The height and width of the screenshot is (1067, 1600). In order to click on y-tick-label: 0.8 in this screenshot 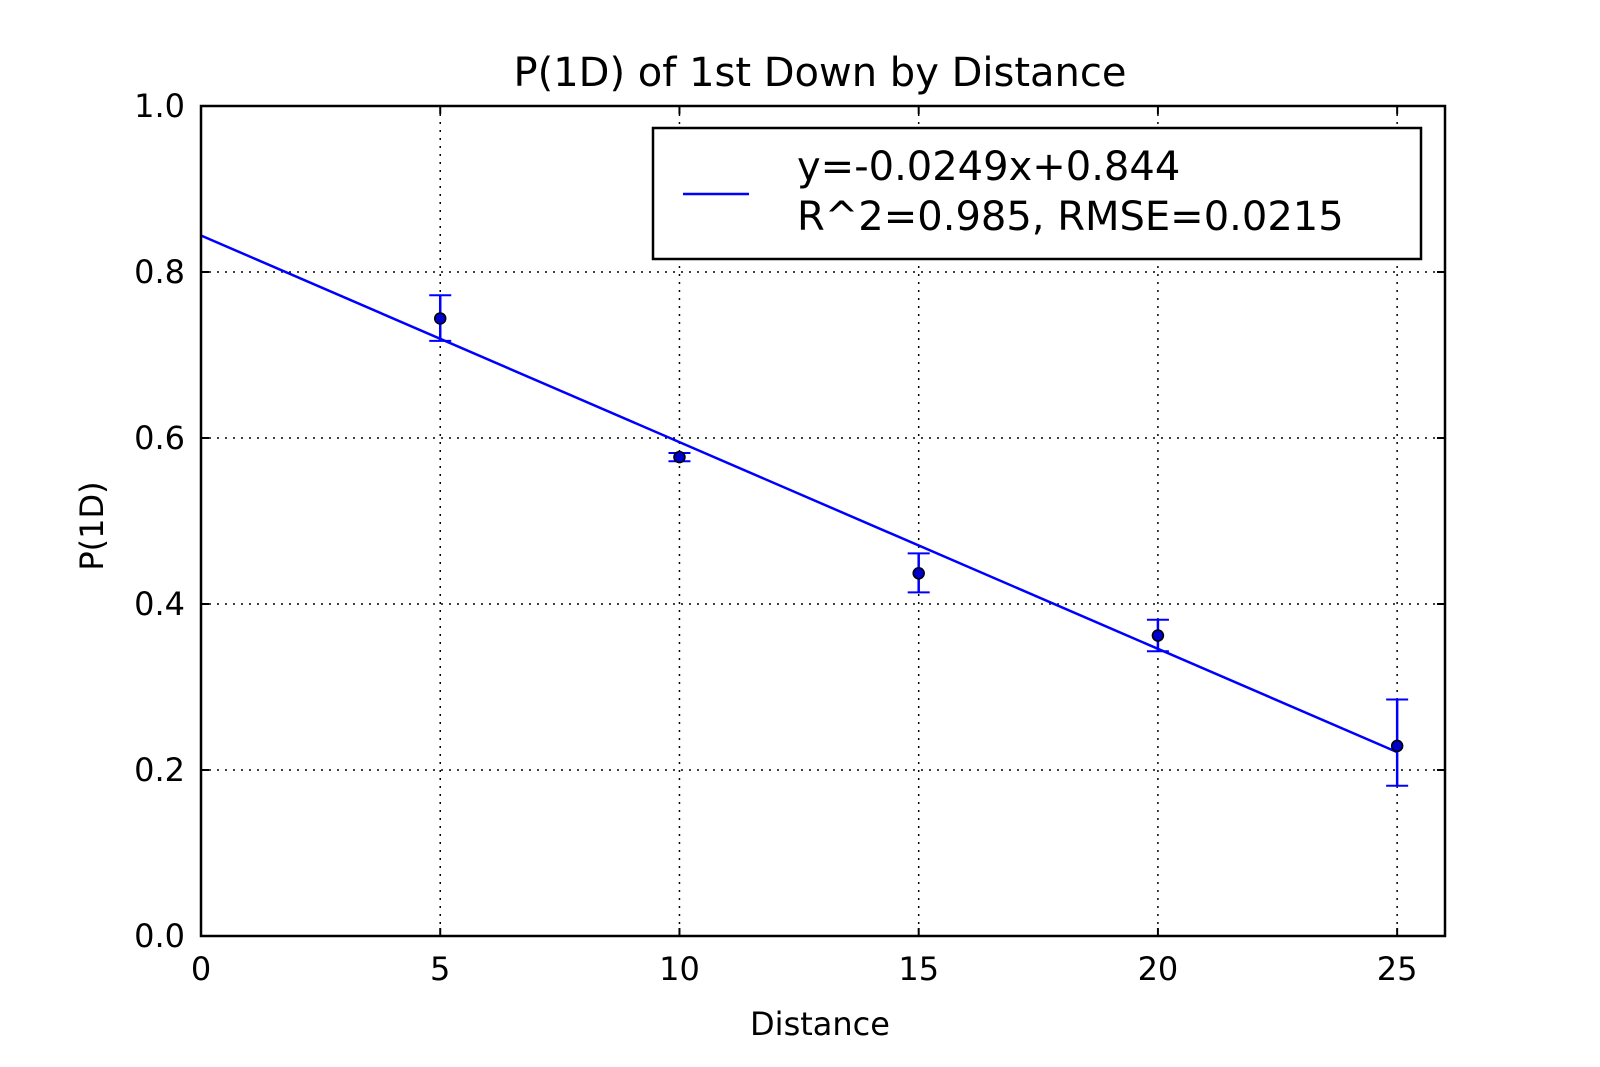, I will do `click(159, 272)`.